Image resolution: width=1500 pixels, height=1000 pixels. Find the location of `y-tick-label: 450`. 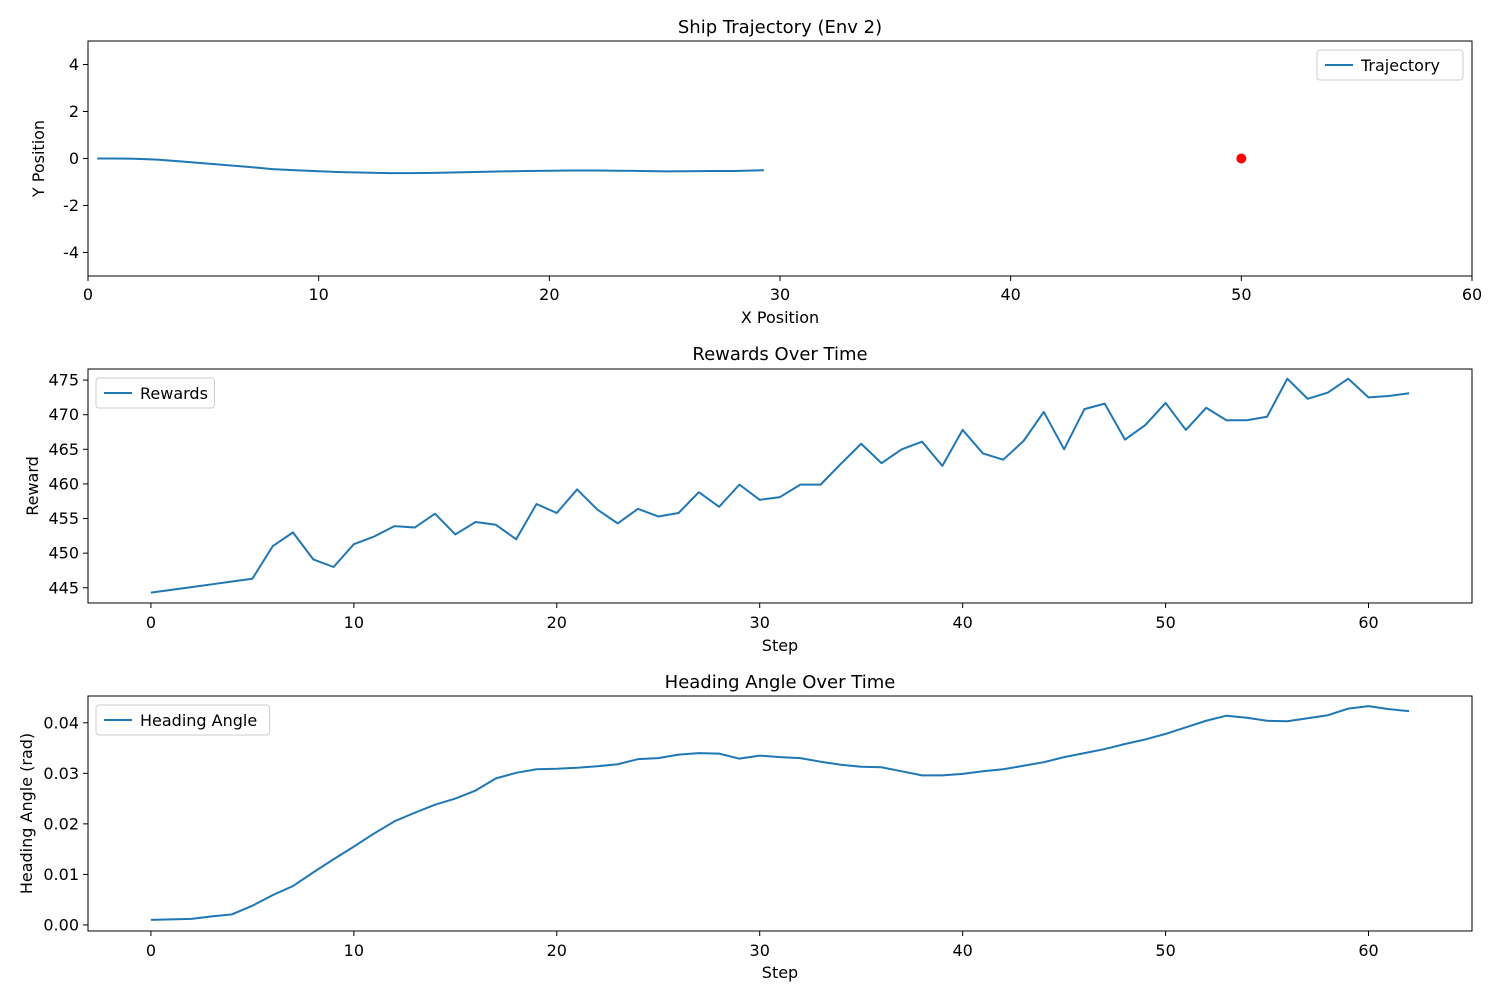

y-tick-label: 450 is located at coordinates (63, 553).